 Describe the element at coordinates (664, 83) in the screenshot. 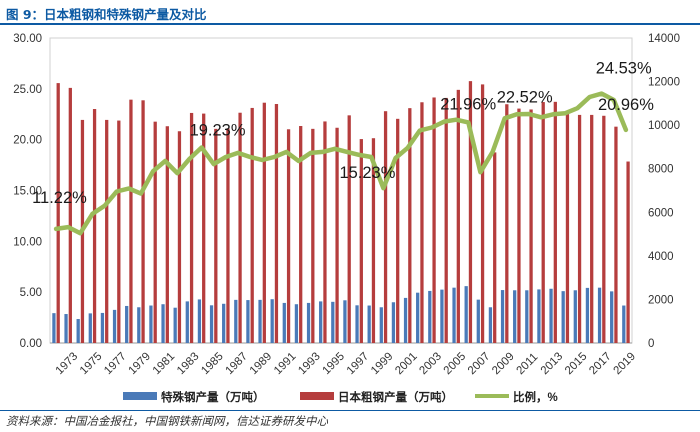

I see `right-axis-tick-label: 12000` at that location.